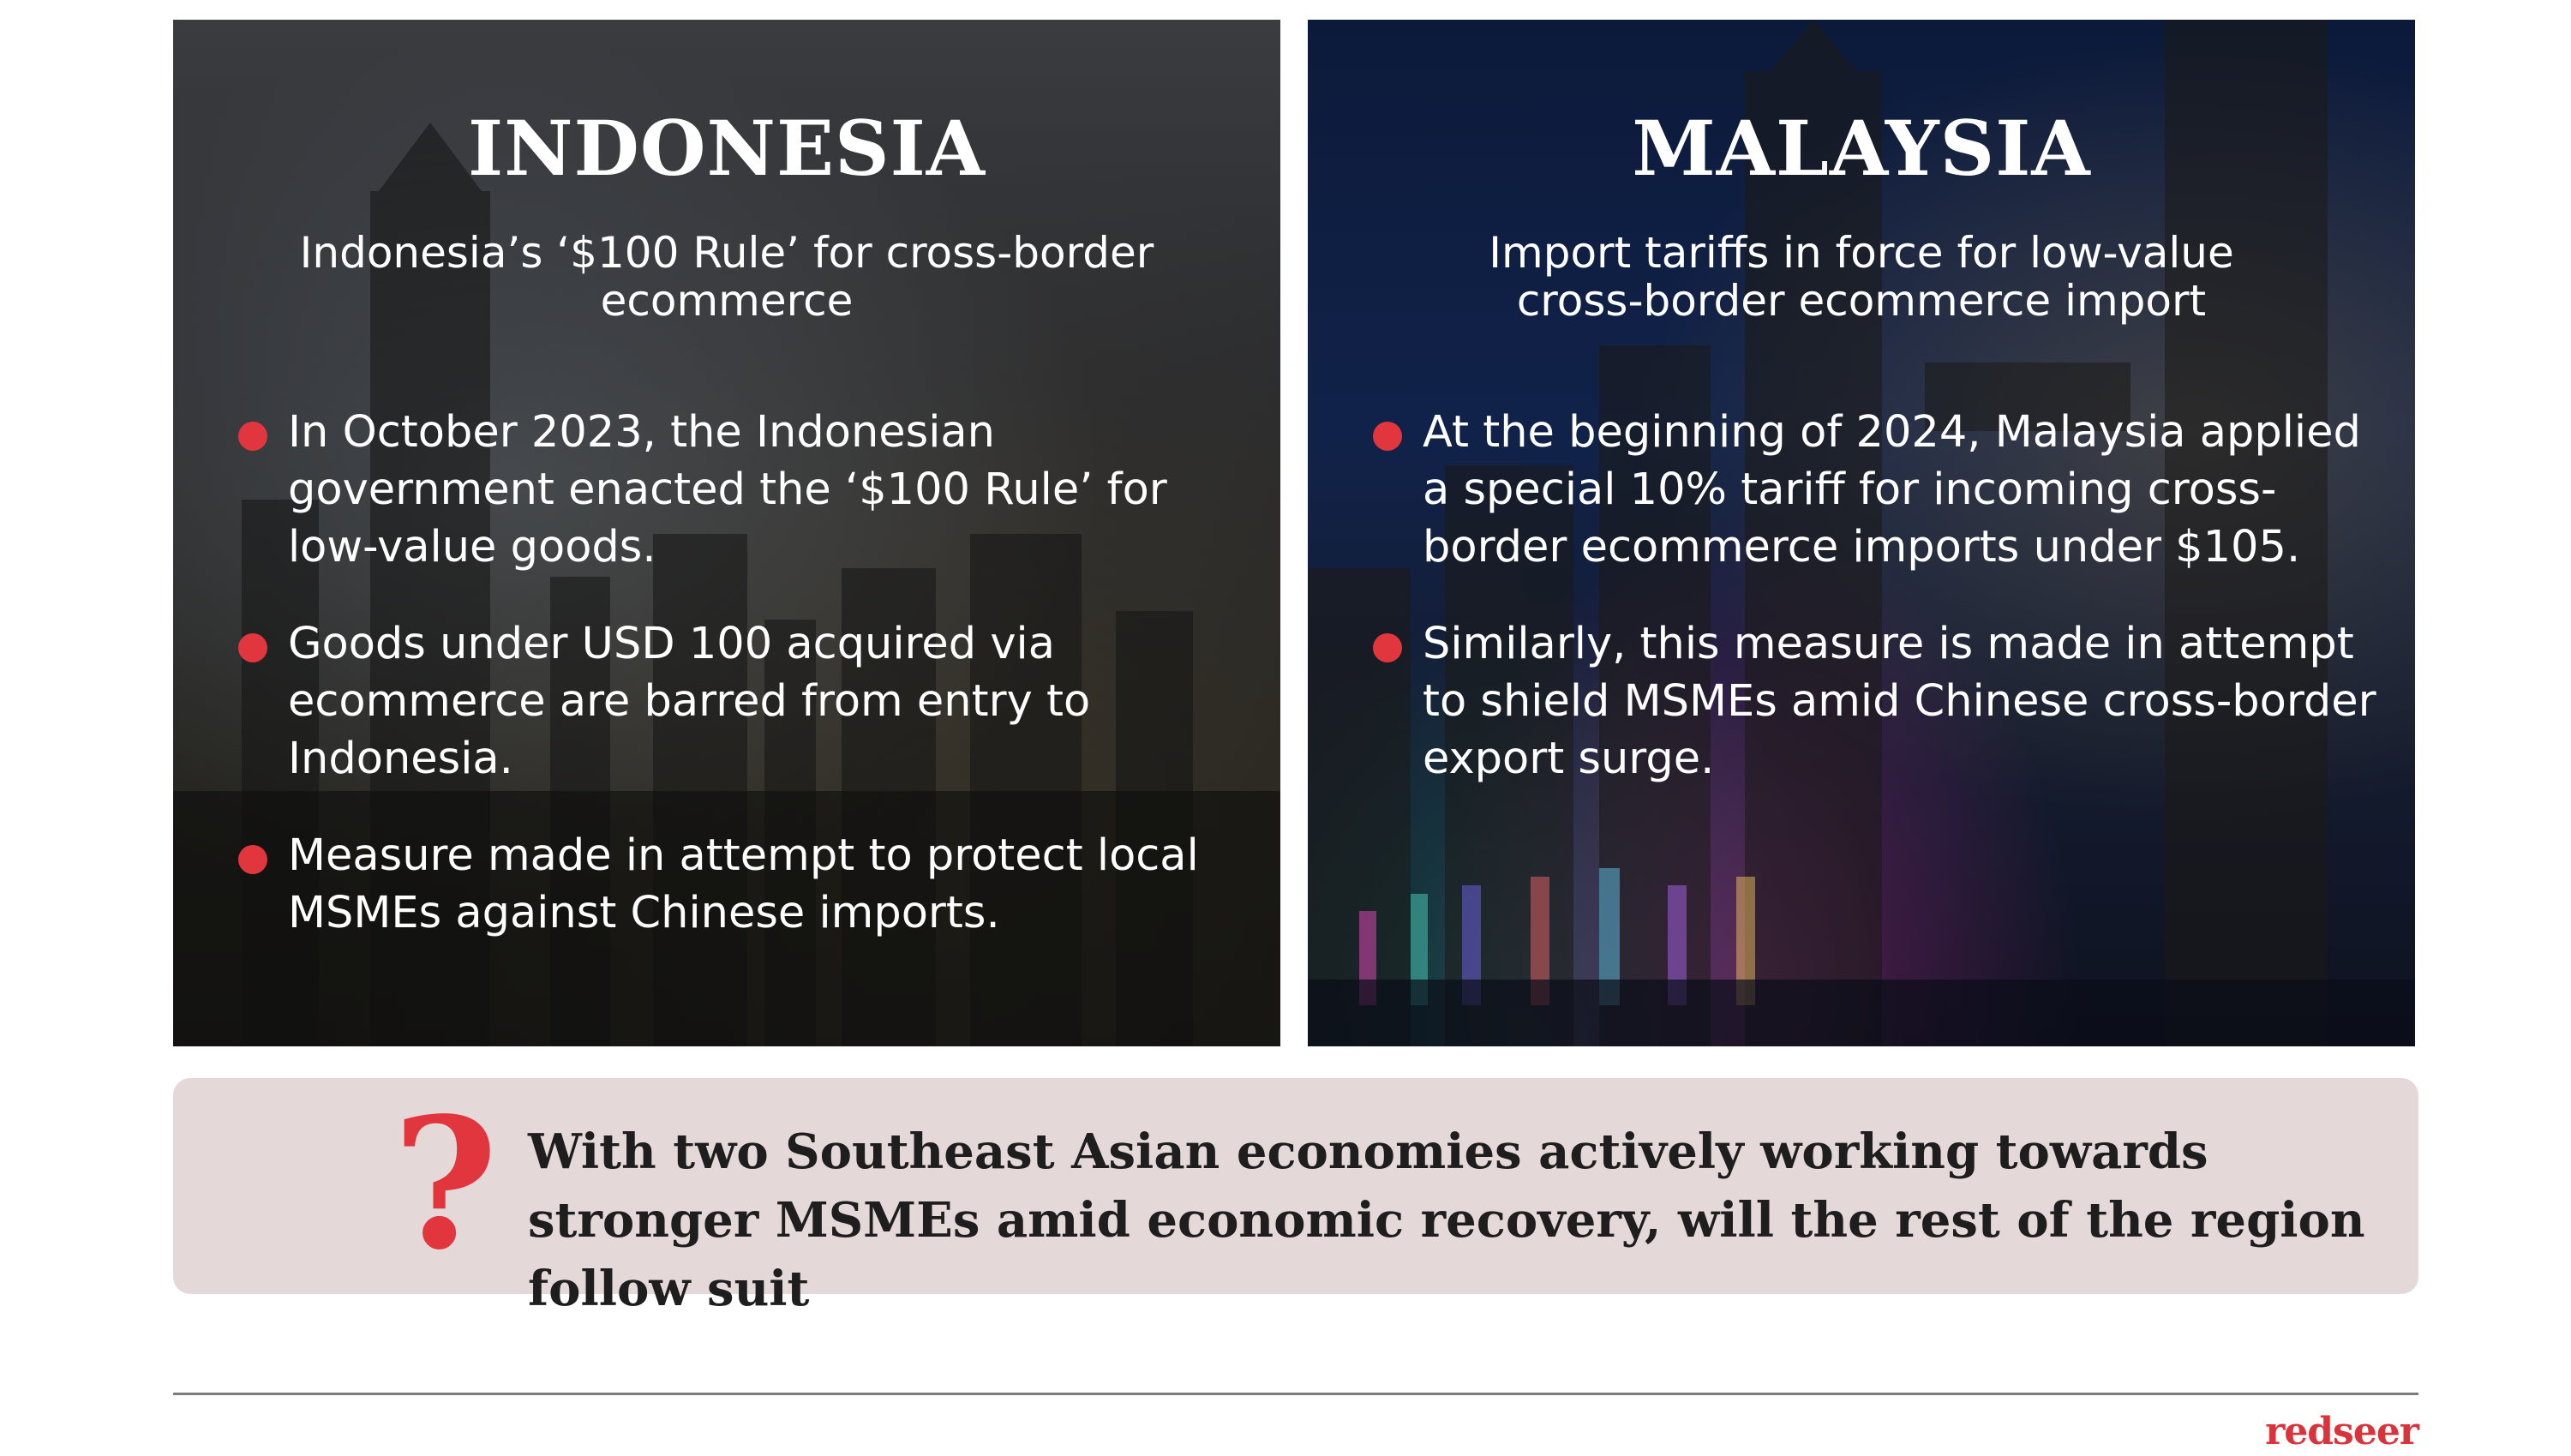  What do you see at coordinates (726, 149) in the screenshot?
I see `indonesia-title: INDONESIA` at bounding box center [726, 149].